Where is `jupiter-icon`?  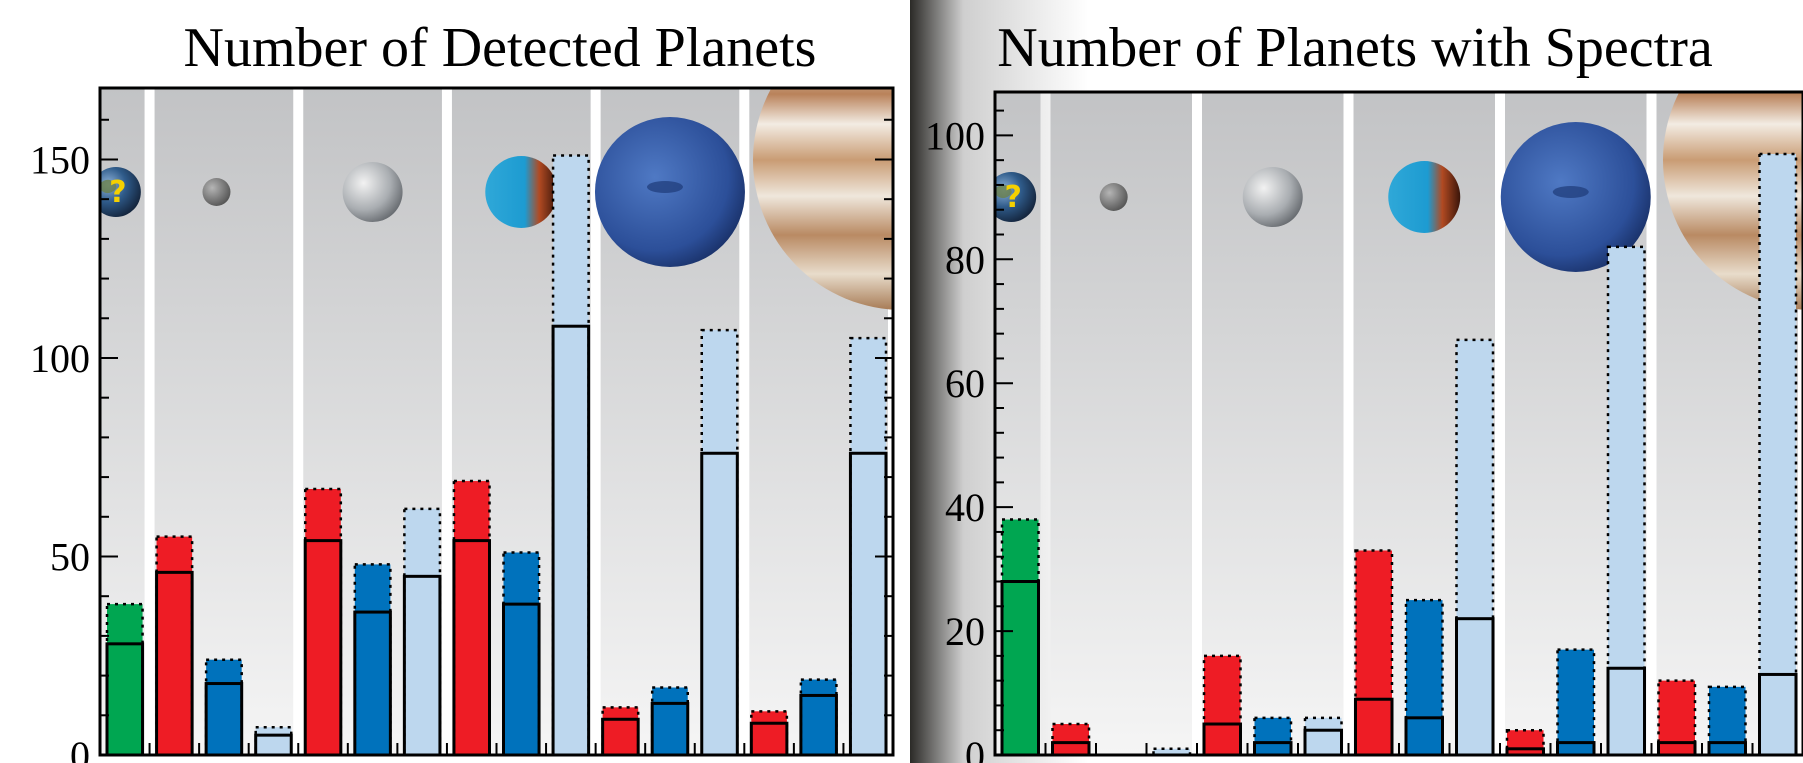 jupiter-icon is located at coordinates (823, 199).